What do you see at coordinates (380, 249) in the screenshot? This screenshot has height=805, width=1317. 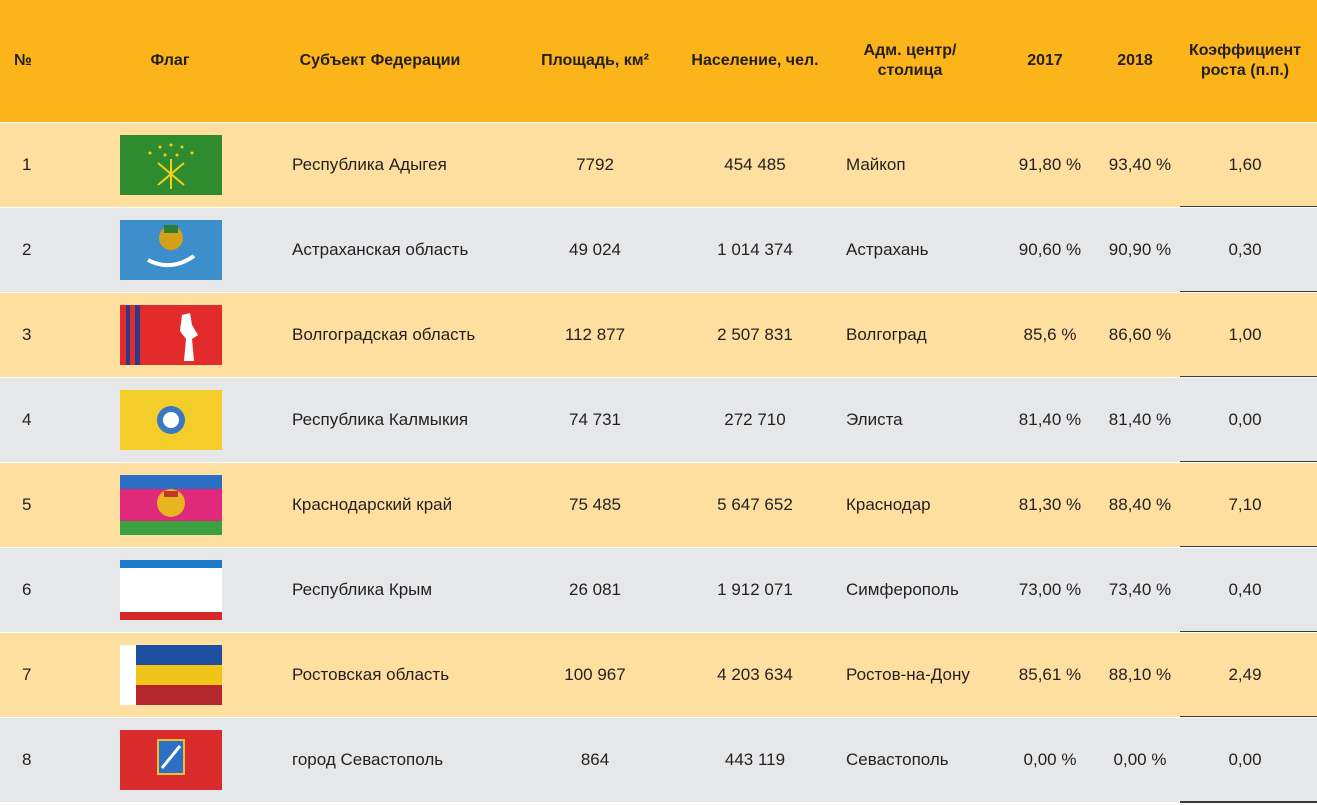 I see `table-cell: Астраханская область` at bounding box center [380, 249].